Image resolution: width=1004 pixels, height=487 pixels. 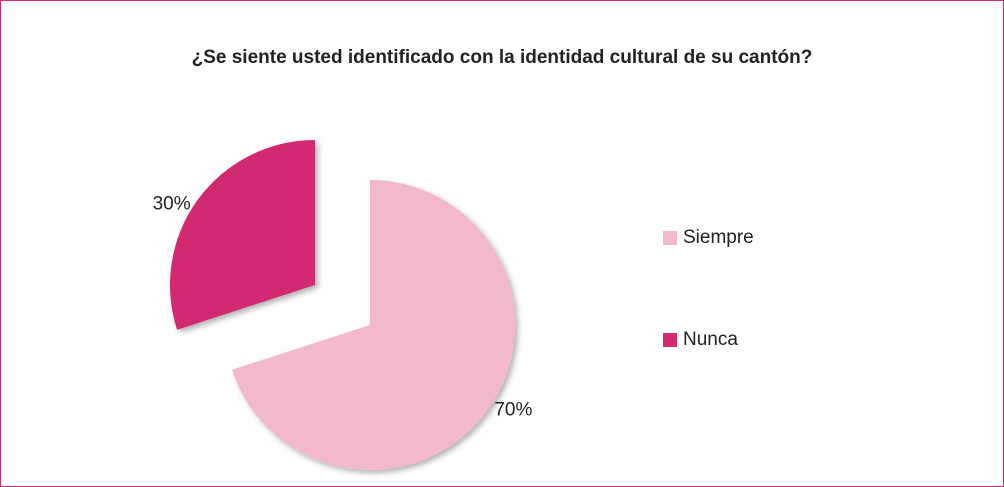 What do you see at coordinates (172, 204) in the screenshot?
I see `value-label: 30%` at bounding box center [172, 204].